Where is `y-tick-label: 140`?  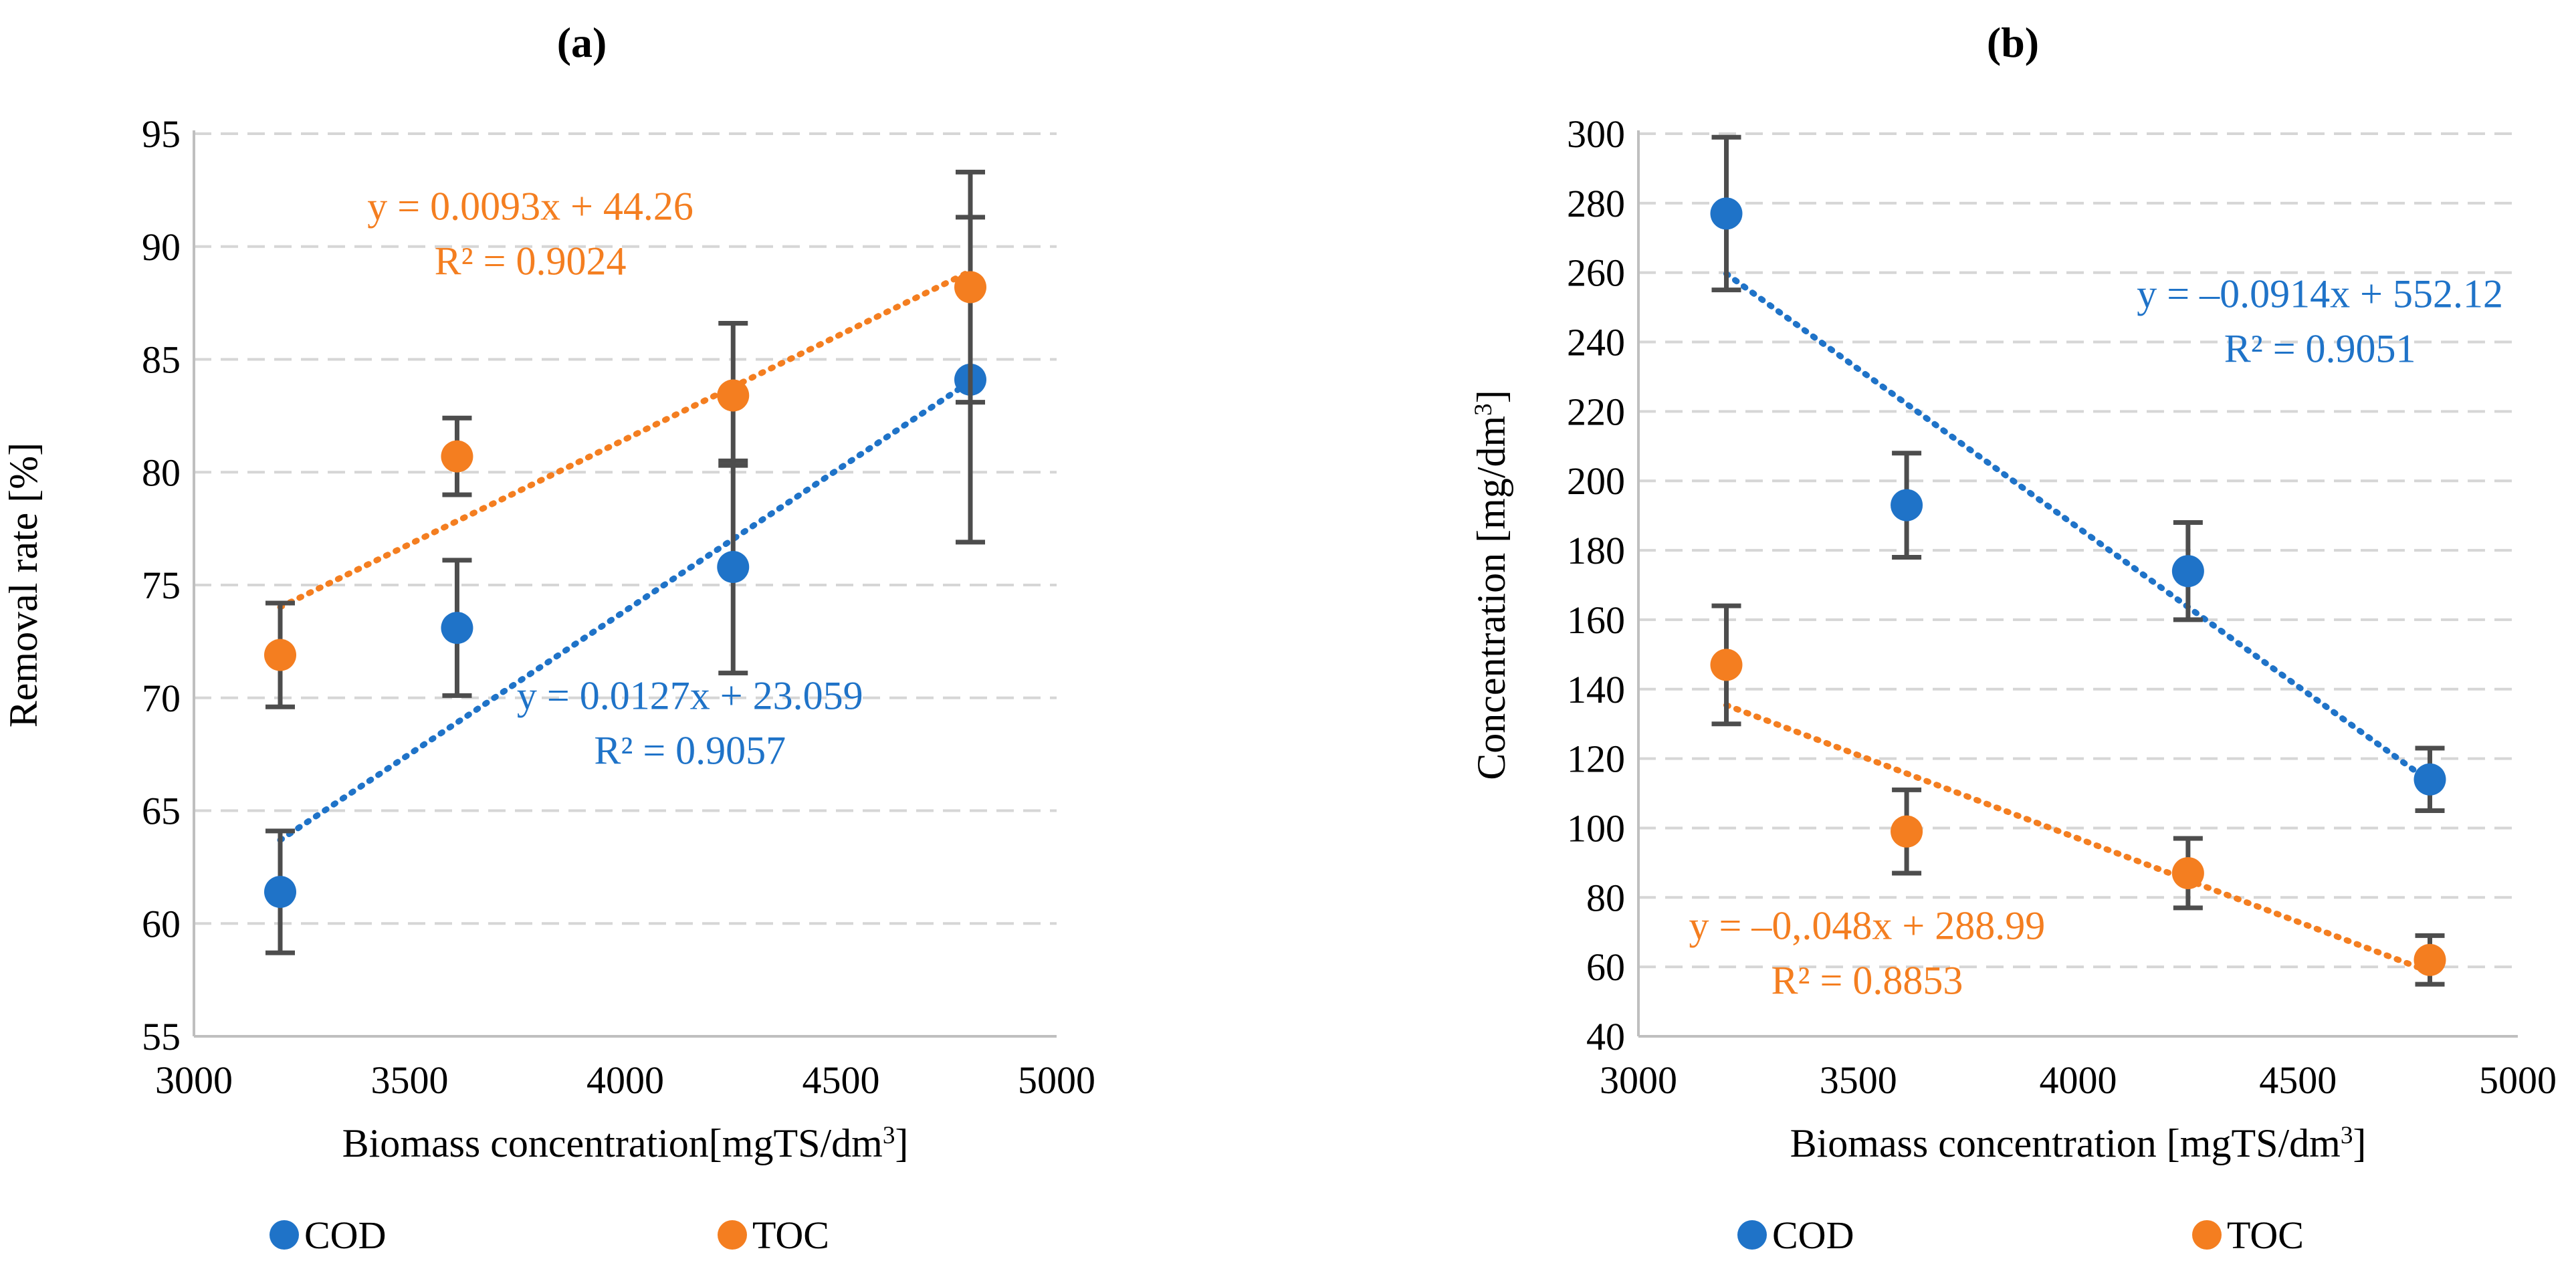
y-tick-label: 140 is located at coordinates (1596, 689).